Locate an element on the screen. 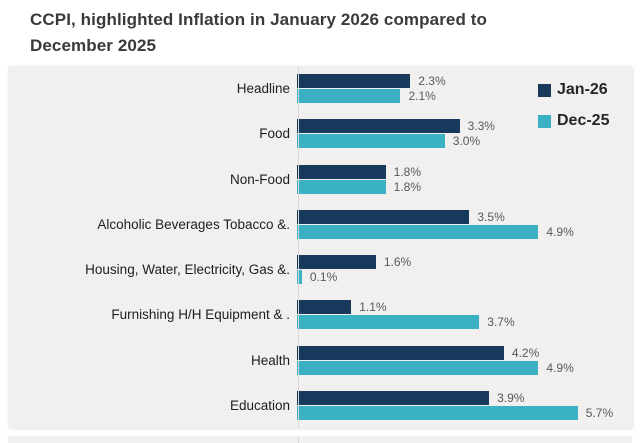  category-label: Food is located at coordinates (274, 134).